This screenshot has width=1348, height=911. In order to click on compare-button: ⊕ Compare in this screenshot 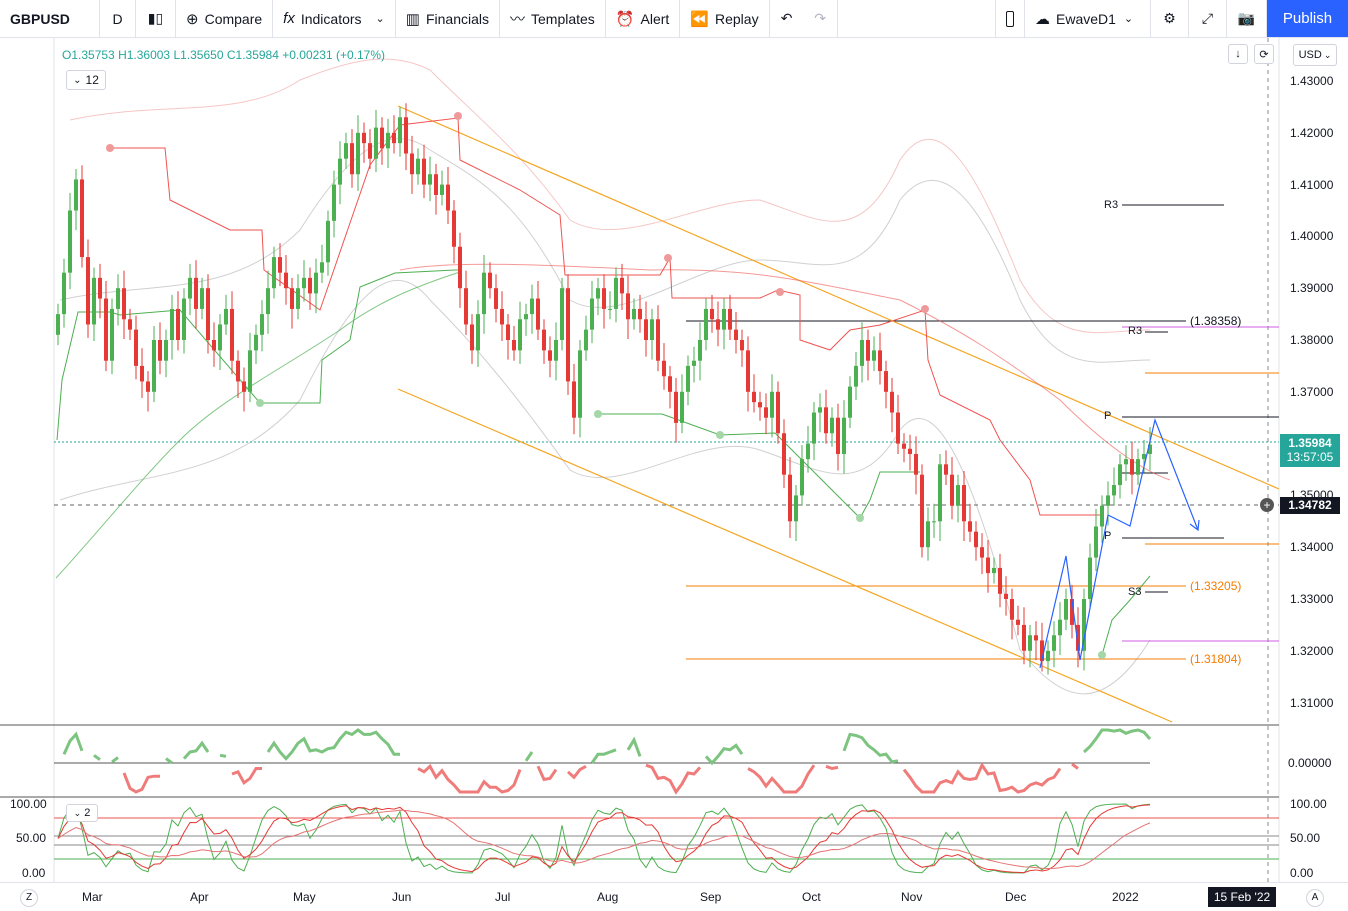, I will do `click(225, 18)`.